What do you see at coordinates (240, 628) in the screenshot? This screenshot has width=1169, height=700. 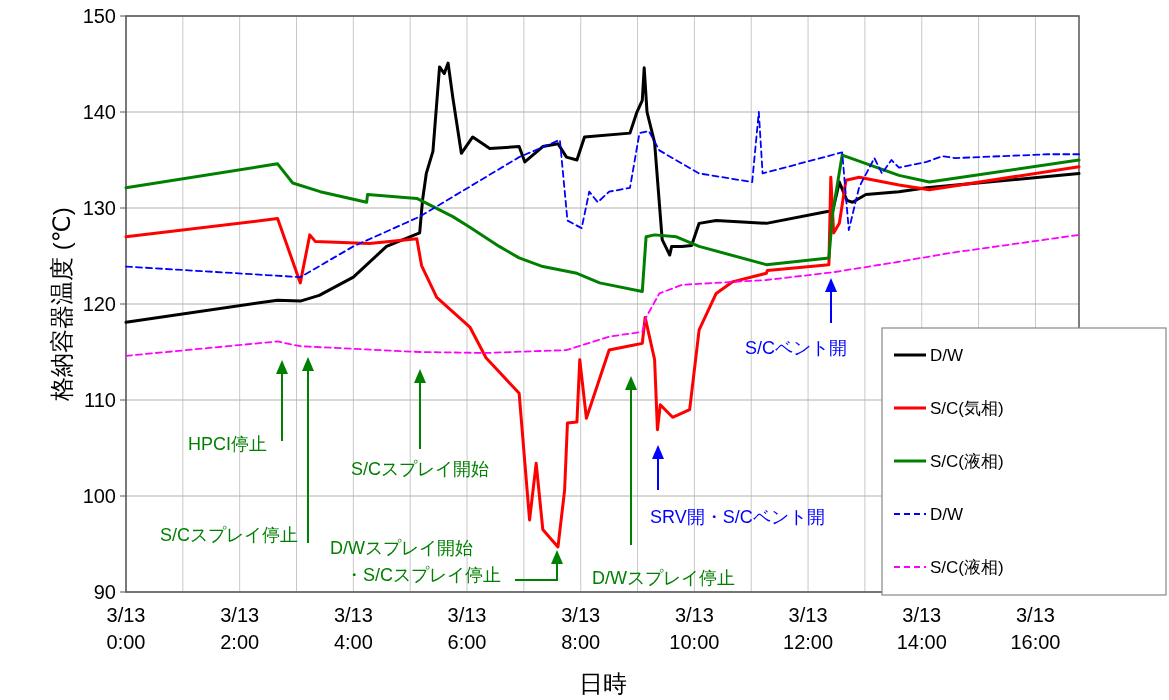 I see `x-tick-label: 3/13 2:00` at bounding box center [240, 628].